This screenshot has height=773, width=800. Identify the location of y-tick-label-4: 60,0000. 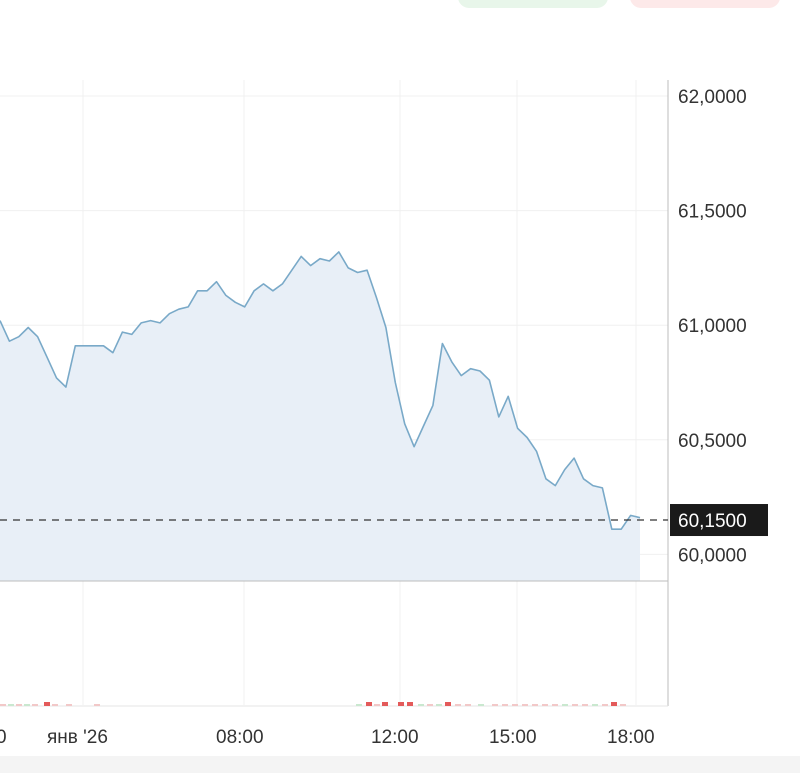
(712, 555).